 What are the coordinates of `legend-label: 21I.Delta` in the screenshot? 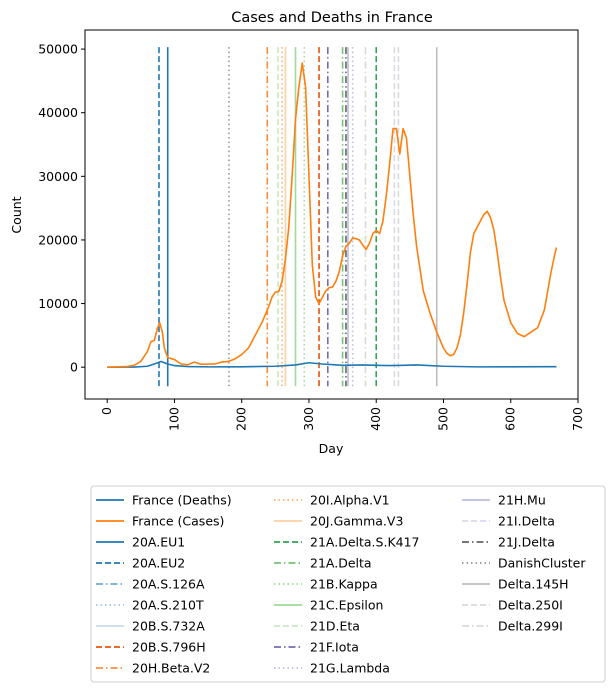 It's located at (526, 521).